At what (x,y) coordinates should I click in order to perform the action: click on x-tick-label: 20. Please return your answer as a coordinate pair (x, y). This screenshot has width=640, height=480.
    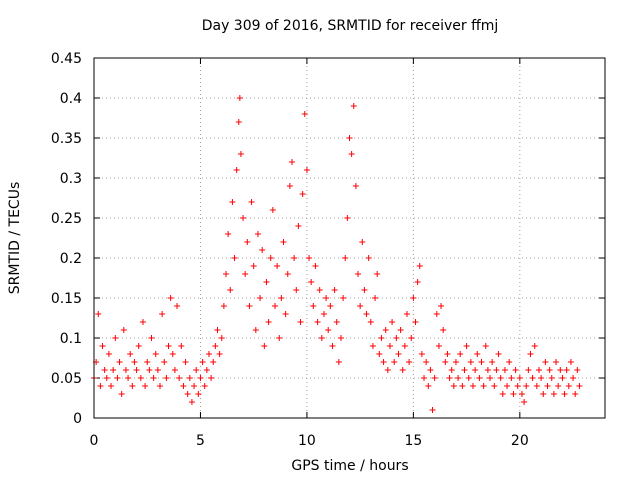
    Looking at the image, I should click on (520, 441).